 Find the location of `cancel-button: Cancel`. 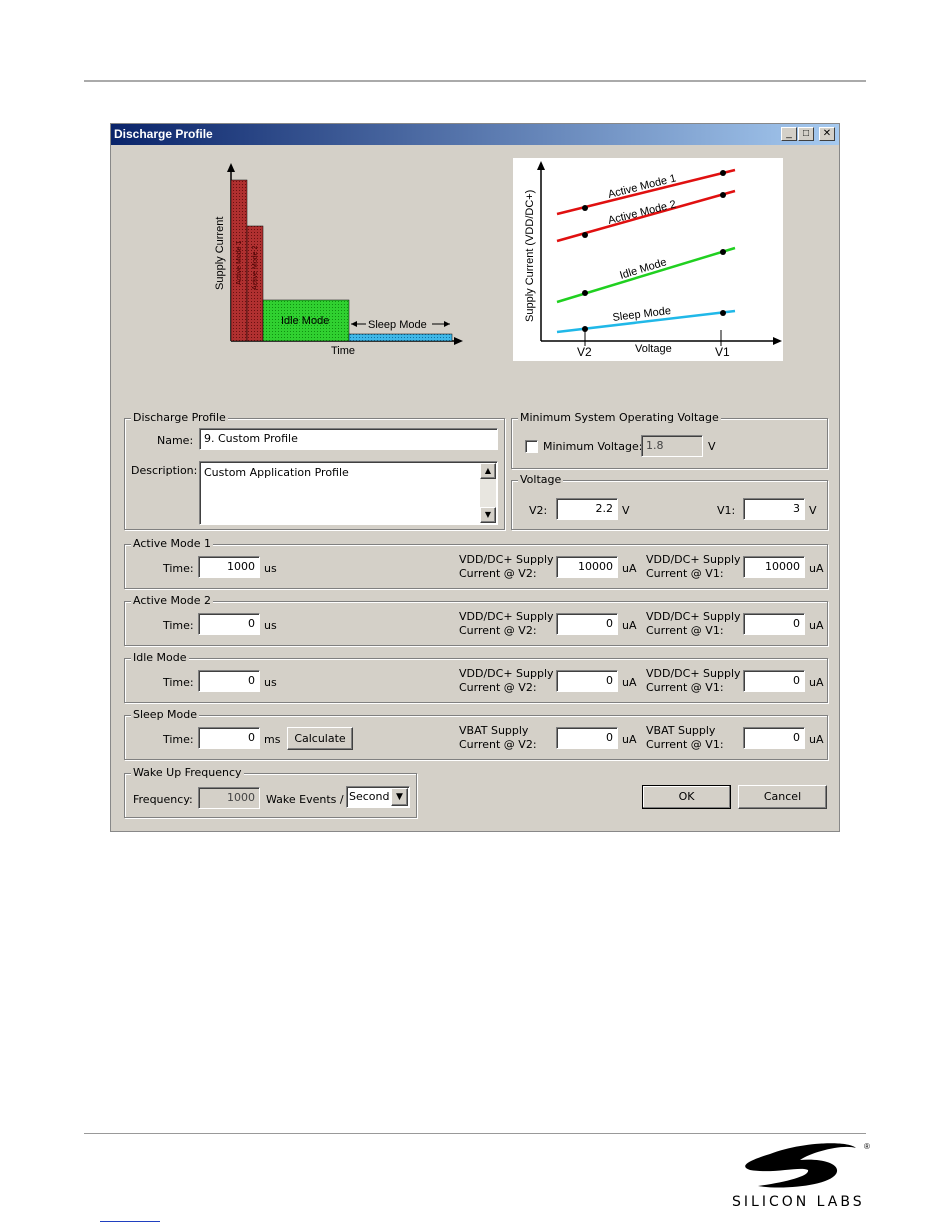

cancel-button: Cancel is located at coordinates (782, 797).